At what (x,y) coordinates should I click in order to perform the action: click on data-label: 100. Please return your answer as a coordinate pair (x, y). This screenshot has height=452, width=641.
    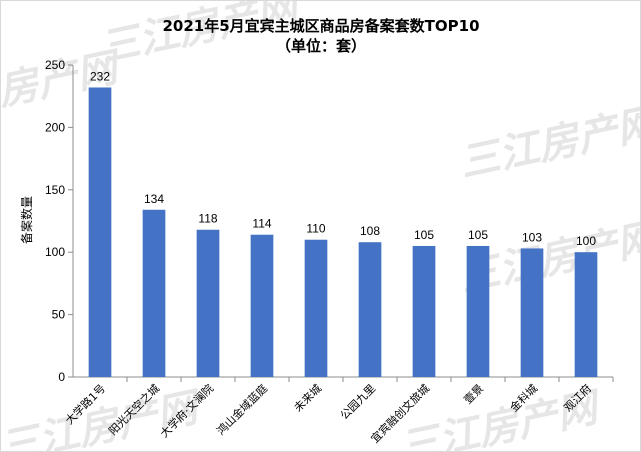
    Looking at the image, I should click on (586, 241).